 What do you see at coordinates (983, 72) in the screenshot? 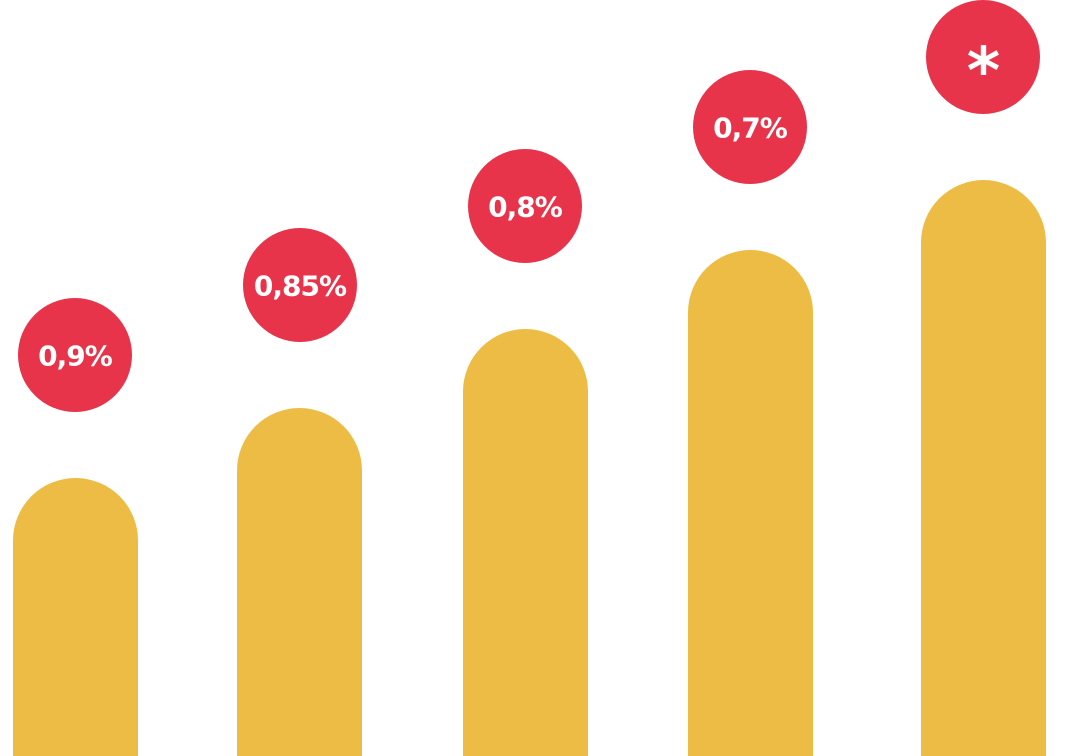
I see `badge-label: *` at bounding box center [983, 72].